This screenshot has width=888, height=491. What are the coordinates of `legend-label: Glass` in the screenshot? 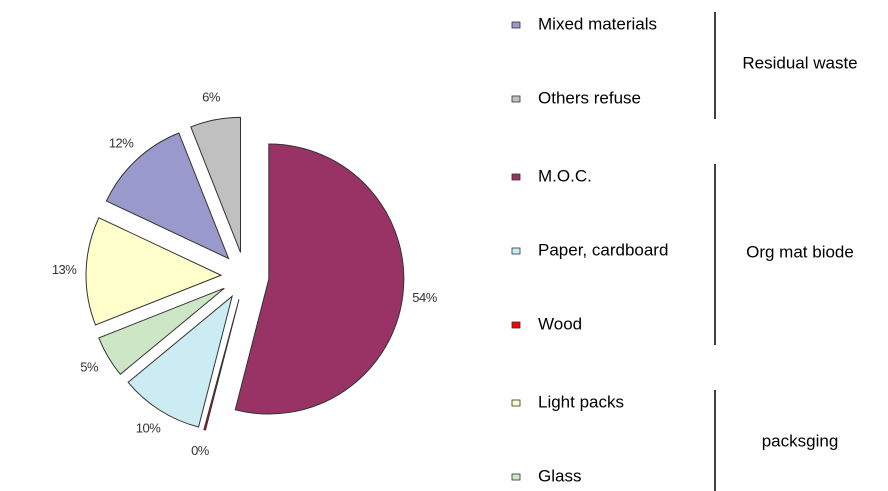 It's located at (559, 475).